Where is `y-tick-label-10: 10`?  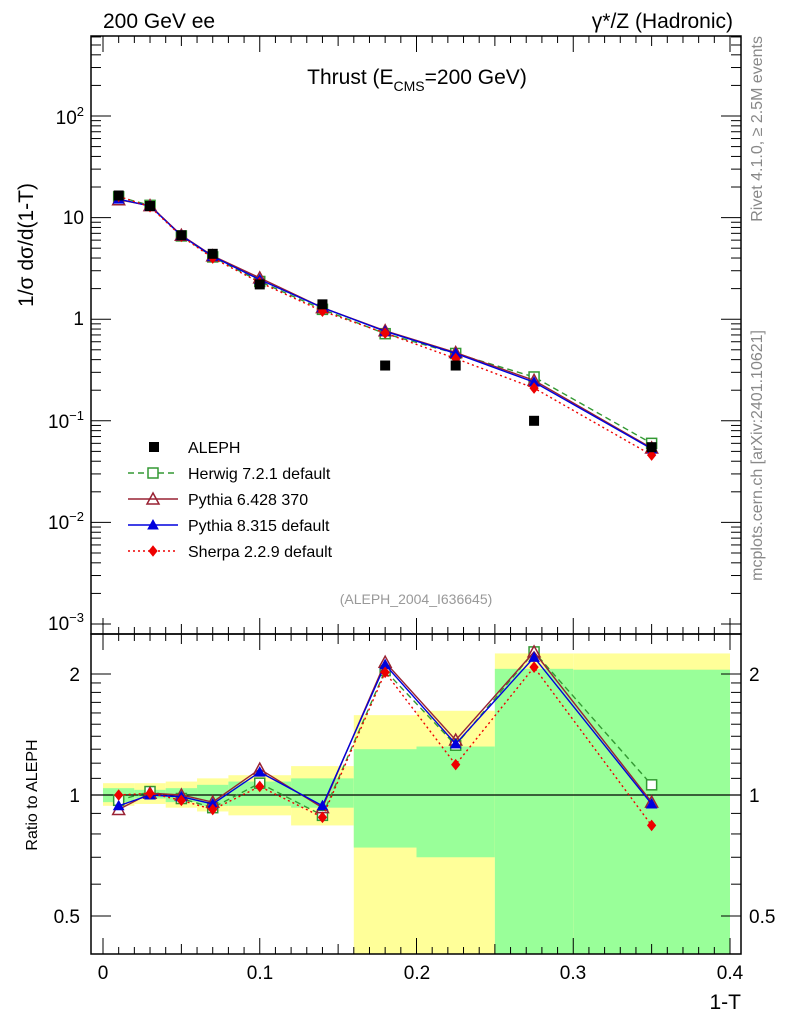 y-tick-label-10: 10 is located at coordinates (73, 218).